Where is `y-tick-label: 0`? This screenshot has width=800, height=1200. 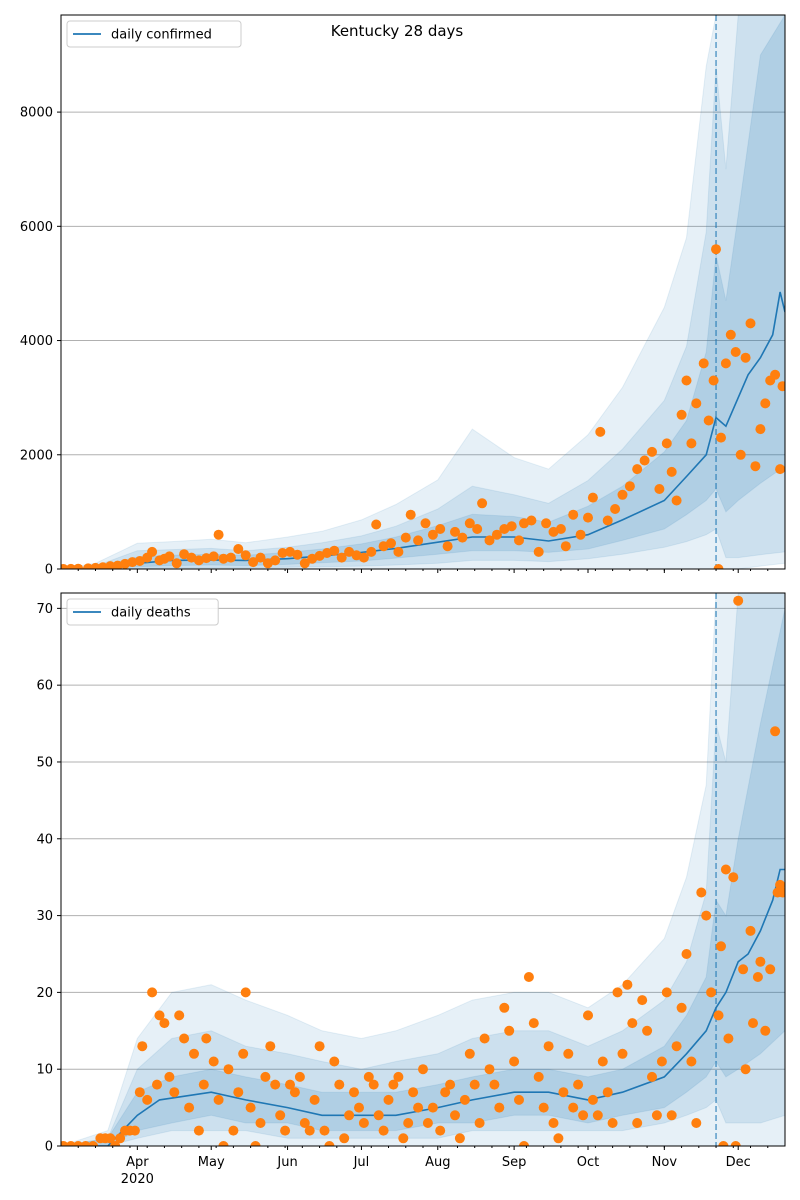
y-tick-label: 0 is located at coordinates (49, 1147).